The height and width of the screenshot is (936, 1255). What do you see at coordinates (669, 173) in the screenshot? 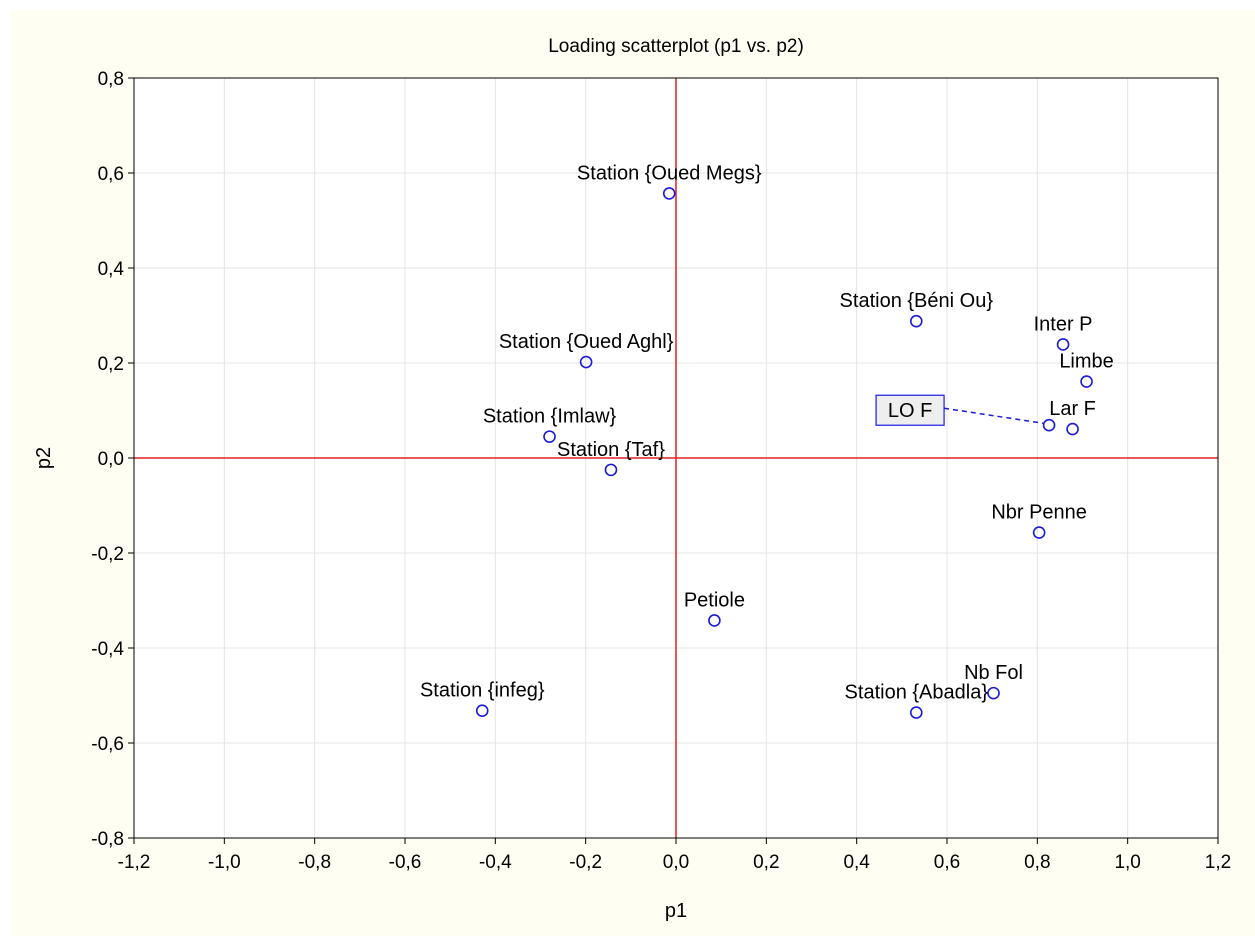
I see `data-point-label: Station {Oued Megs}` at bounding box center [669, 173].